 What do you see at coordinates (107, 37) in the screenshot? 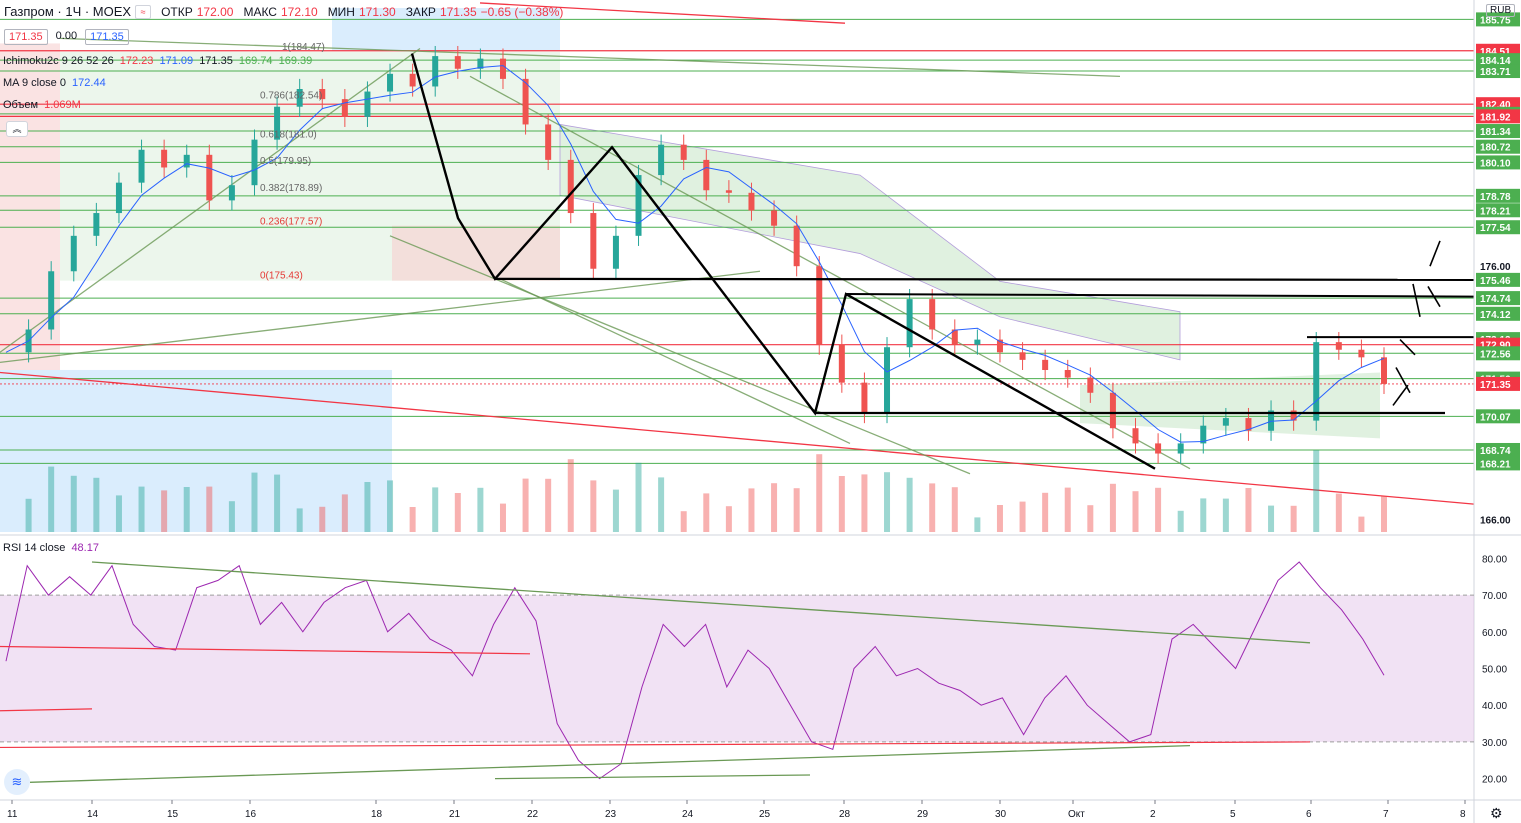
I see `buy-price: 171.35` at bounding box center [107, 37].